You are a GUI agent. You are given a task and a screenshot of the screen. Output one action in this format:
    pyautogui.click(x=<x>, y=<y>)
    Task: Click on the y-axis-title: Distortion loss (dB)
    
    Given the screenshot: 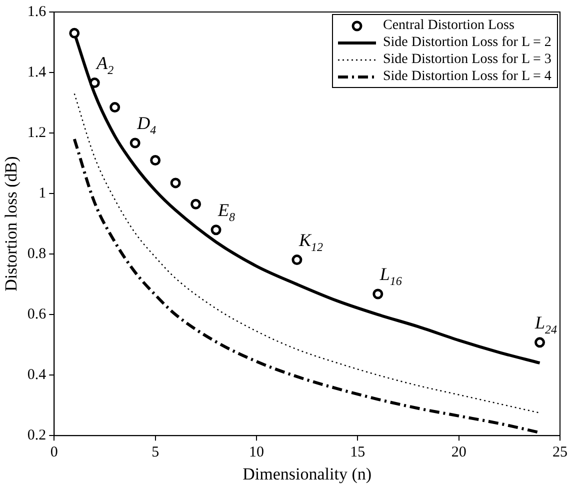 What is the action you would take?
    pyautogui.click(x=11, y=224)
    